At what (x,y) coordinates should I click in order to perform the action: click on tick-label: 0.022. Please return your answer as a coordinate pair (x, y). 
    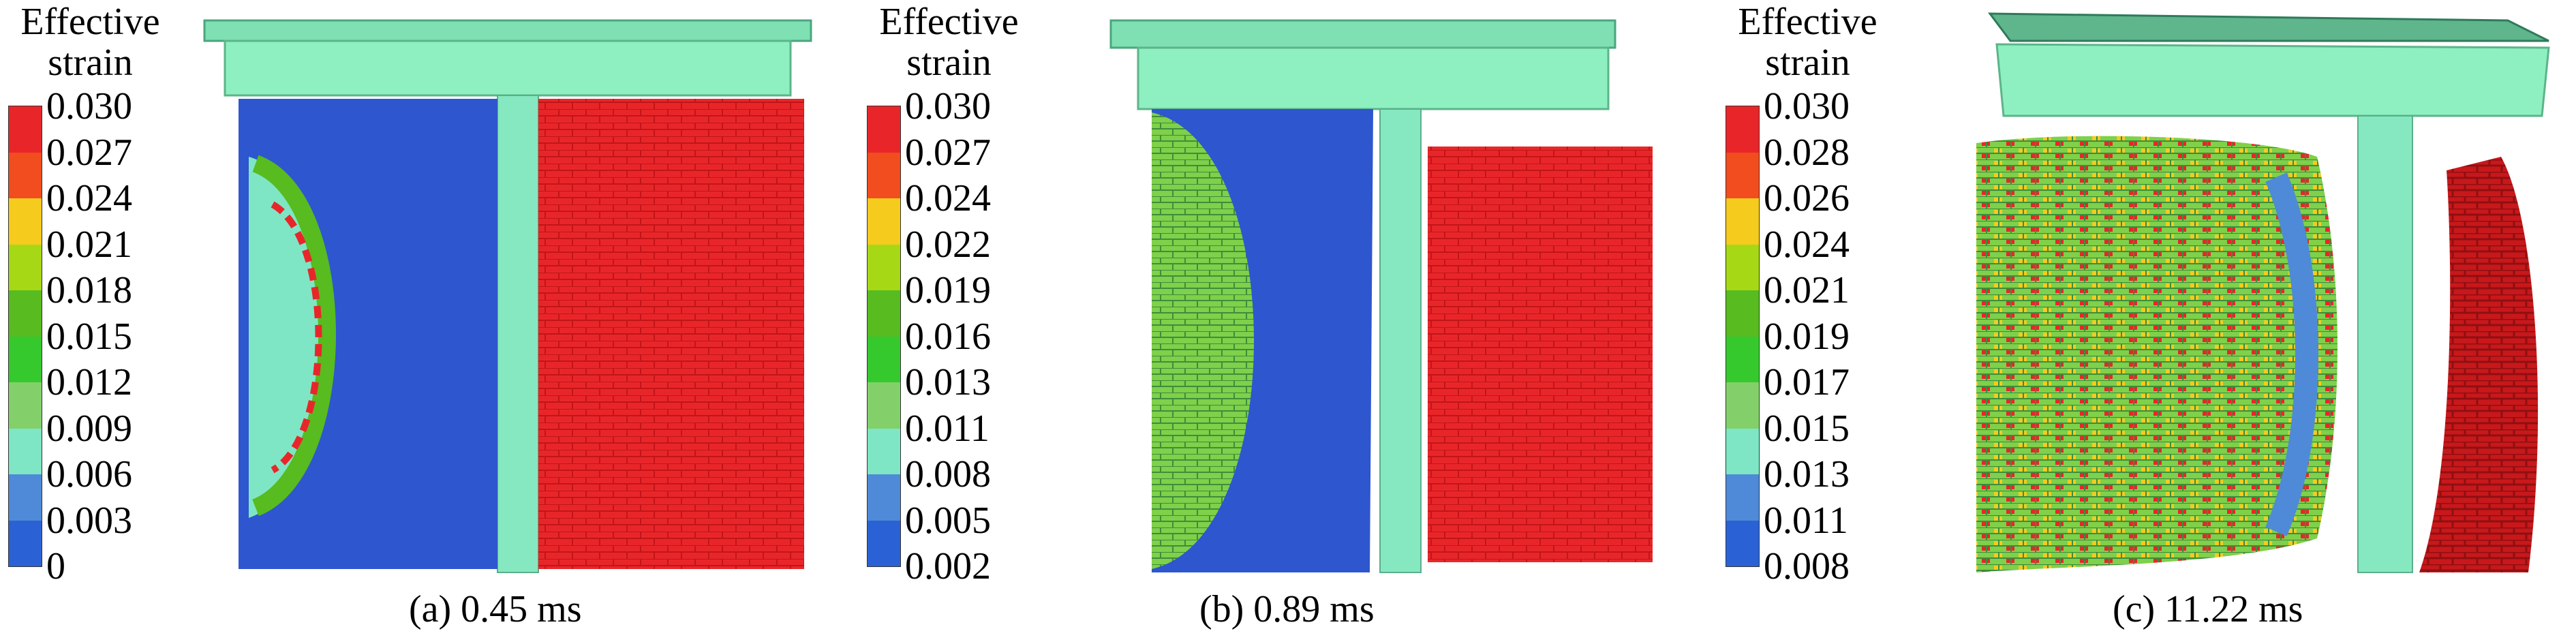
    Looking at the image, I should click on (948, 244).